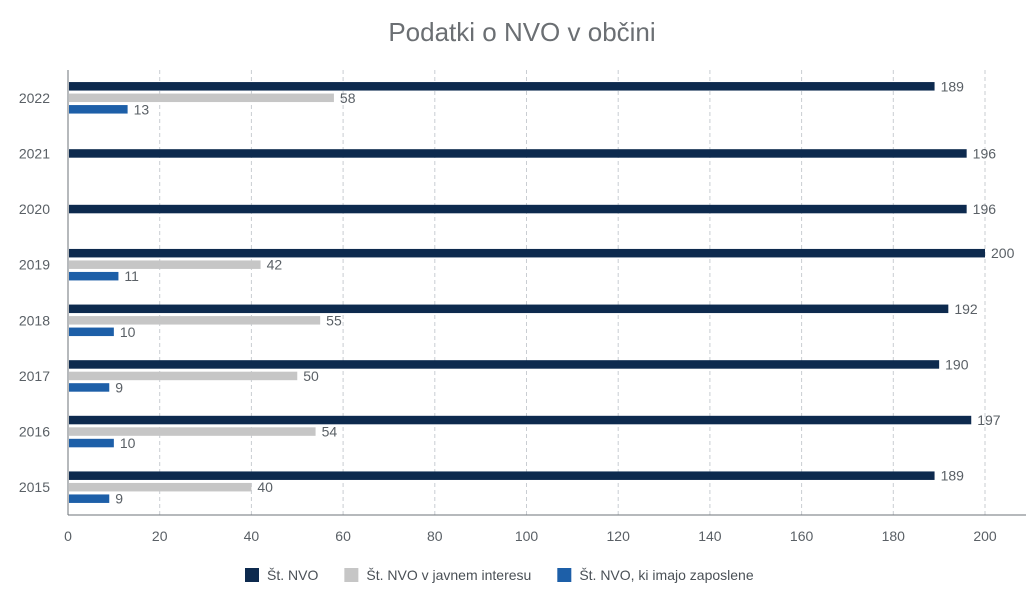 The height and width of the screenshot is (604, 1028). Describe the element at coordinates (802, 536) in the screenshot. I see `x-tick-label: 160` at that location.